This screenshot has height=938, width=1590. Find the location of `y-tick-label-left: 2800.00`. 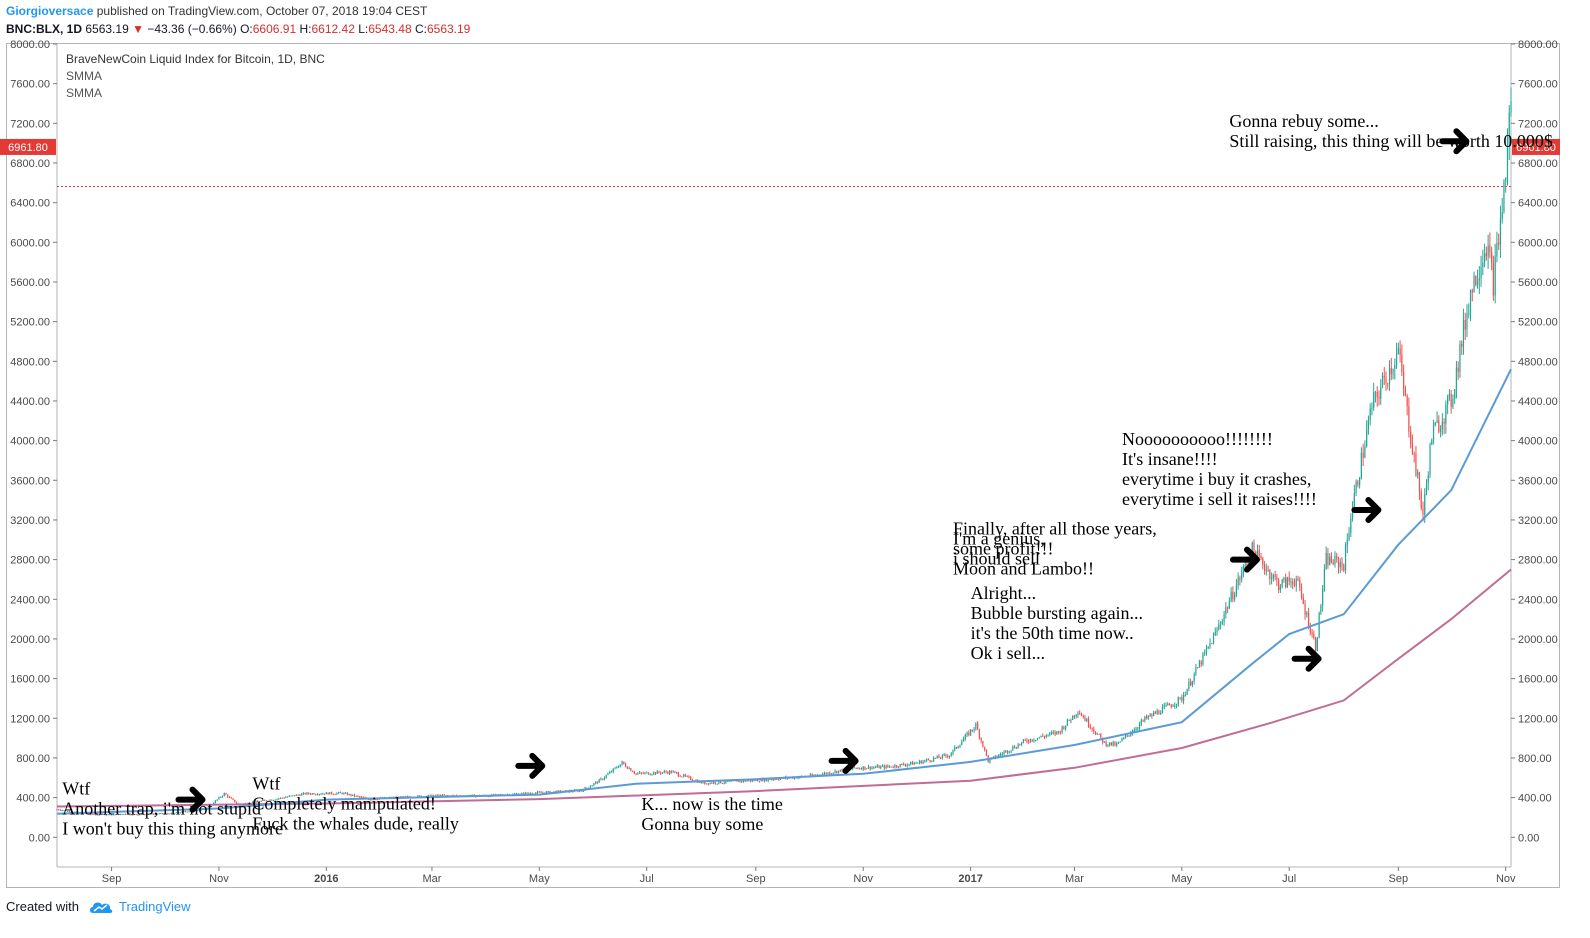

y-tick-label-left: 2800.00 is located at coordinates (30, 561).